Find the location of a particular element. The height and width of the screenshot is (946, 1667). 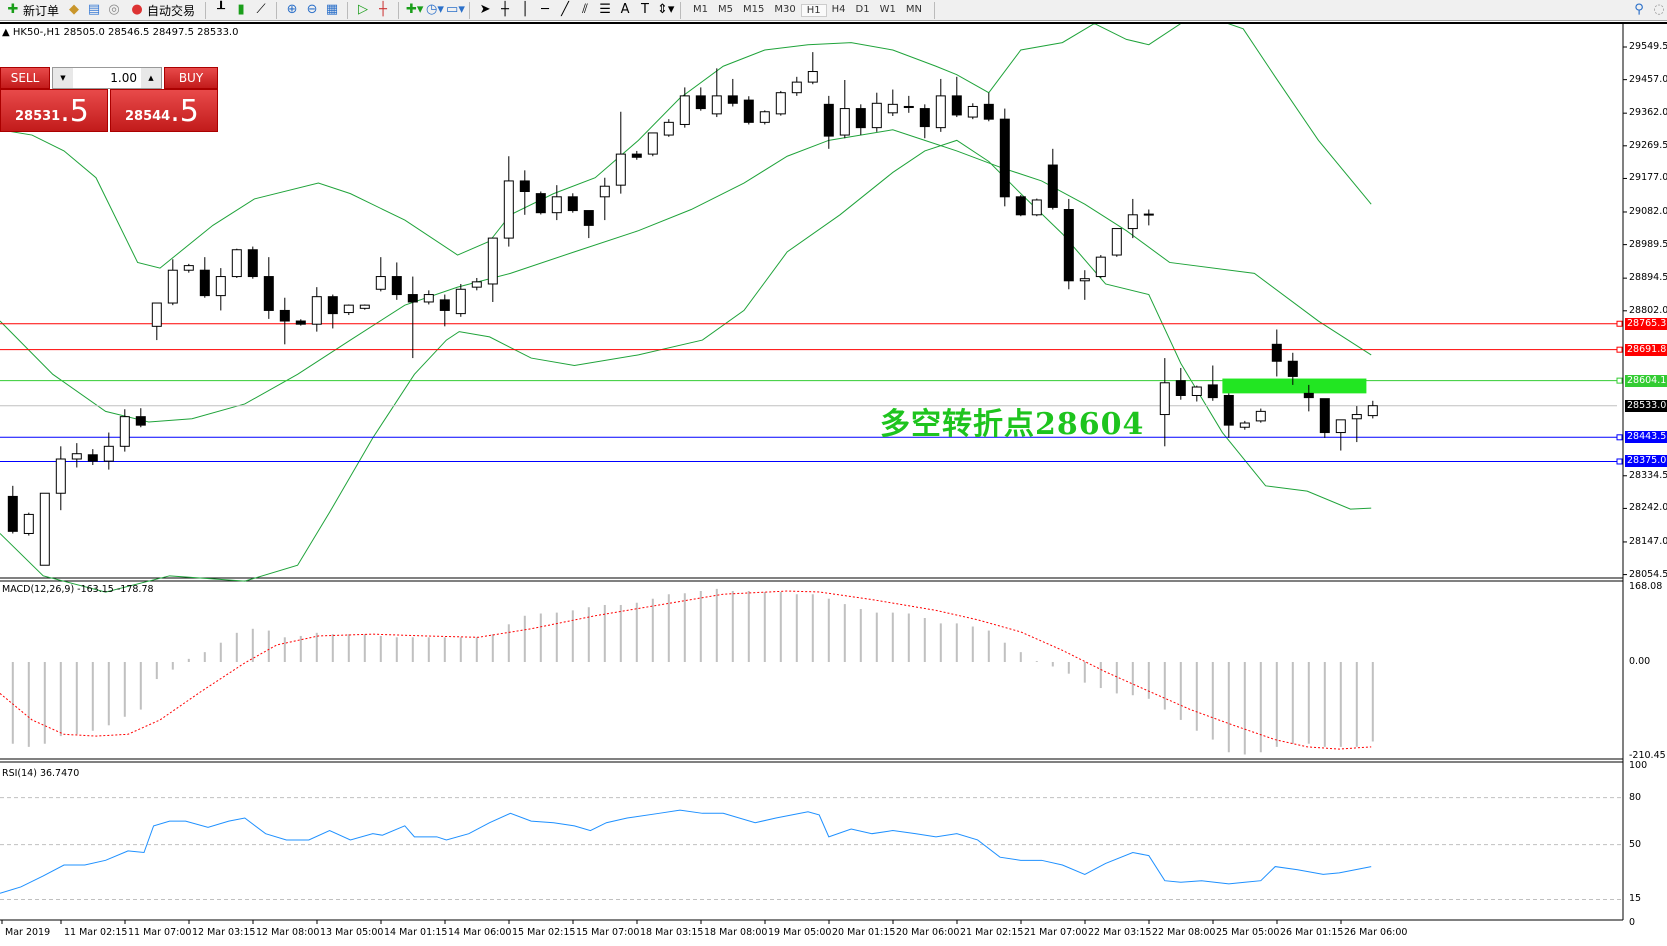

auto-trading-label: 自动交易 is located at coordinates (171, 10).